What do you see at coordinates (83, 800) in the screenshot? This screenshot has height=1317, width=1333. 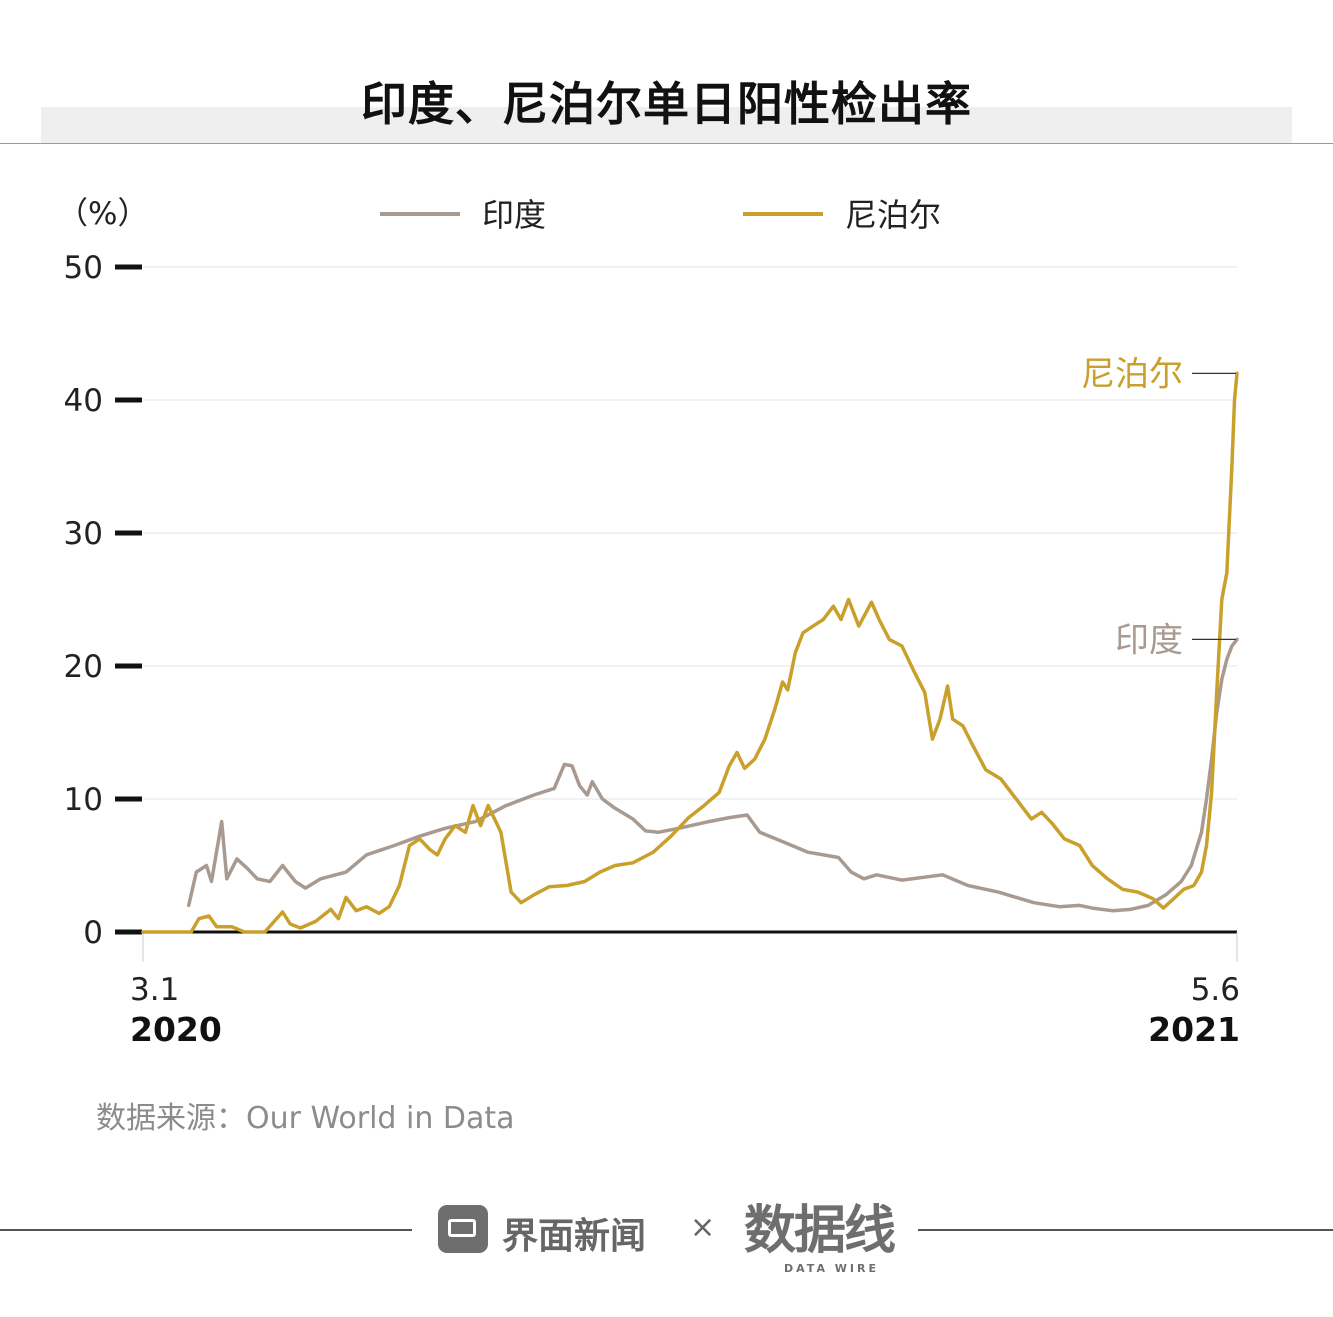 I see `y-tick-label: 10` at bounding box center [83, 800].